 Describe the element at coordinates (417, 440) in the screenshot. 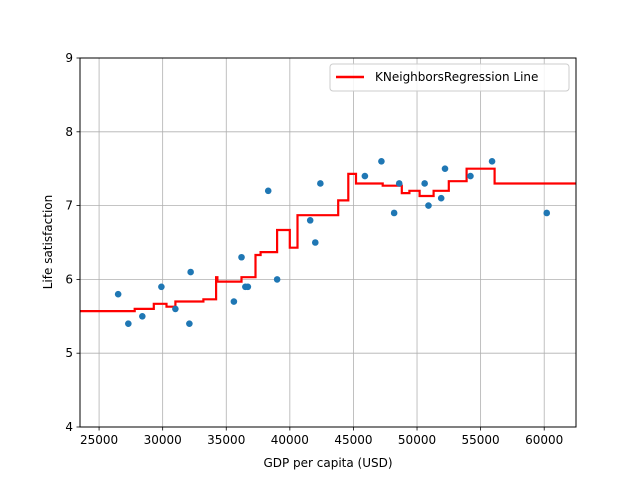

I see `x-tick-label: 50000` at that location.